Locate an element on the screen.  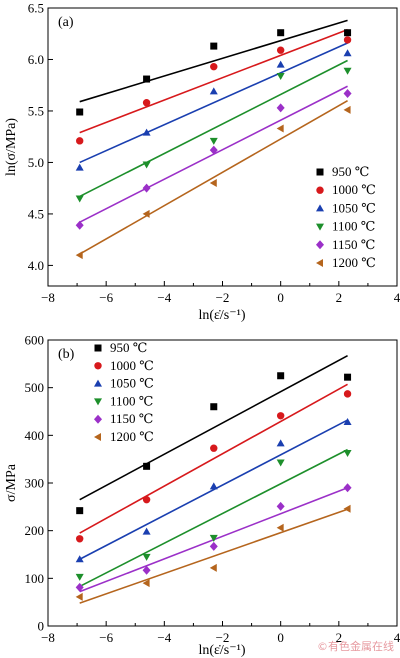
y-axis-title-a: ln(σ/MPa) is located at coordinates (11, 147).